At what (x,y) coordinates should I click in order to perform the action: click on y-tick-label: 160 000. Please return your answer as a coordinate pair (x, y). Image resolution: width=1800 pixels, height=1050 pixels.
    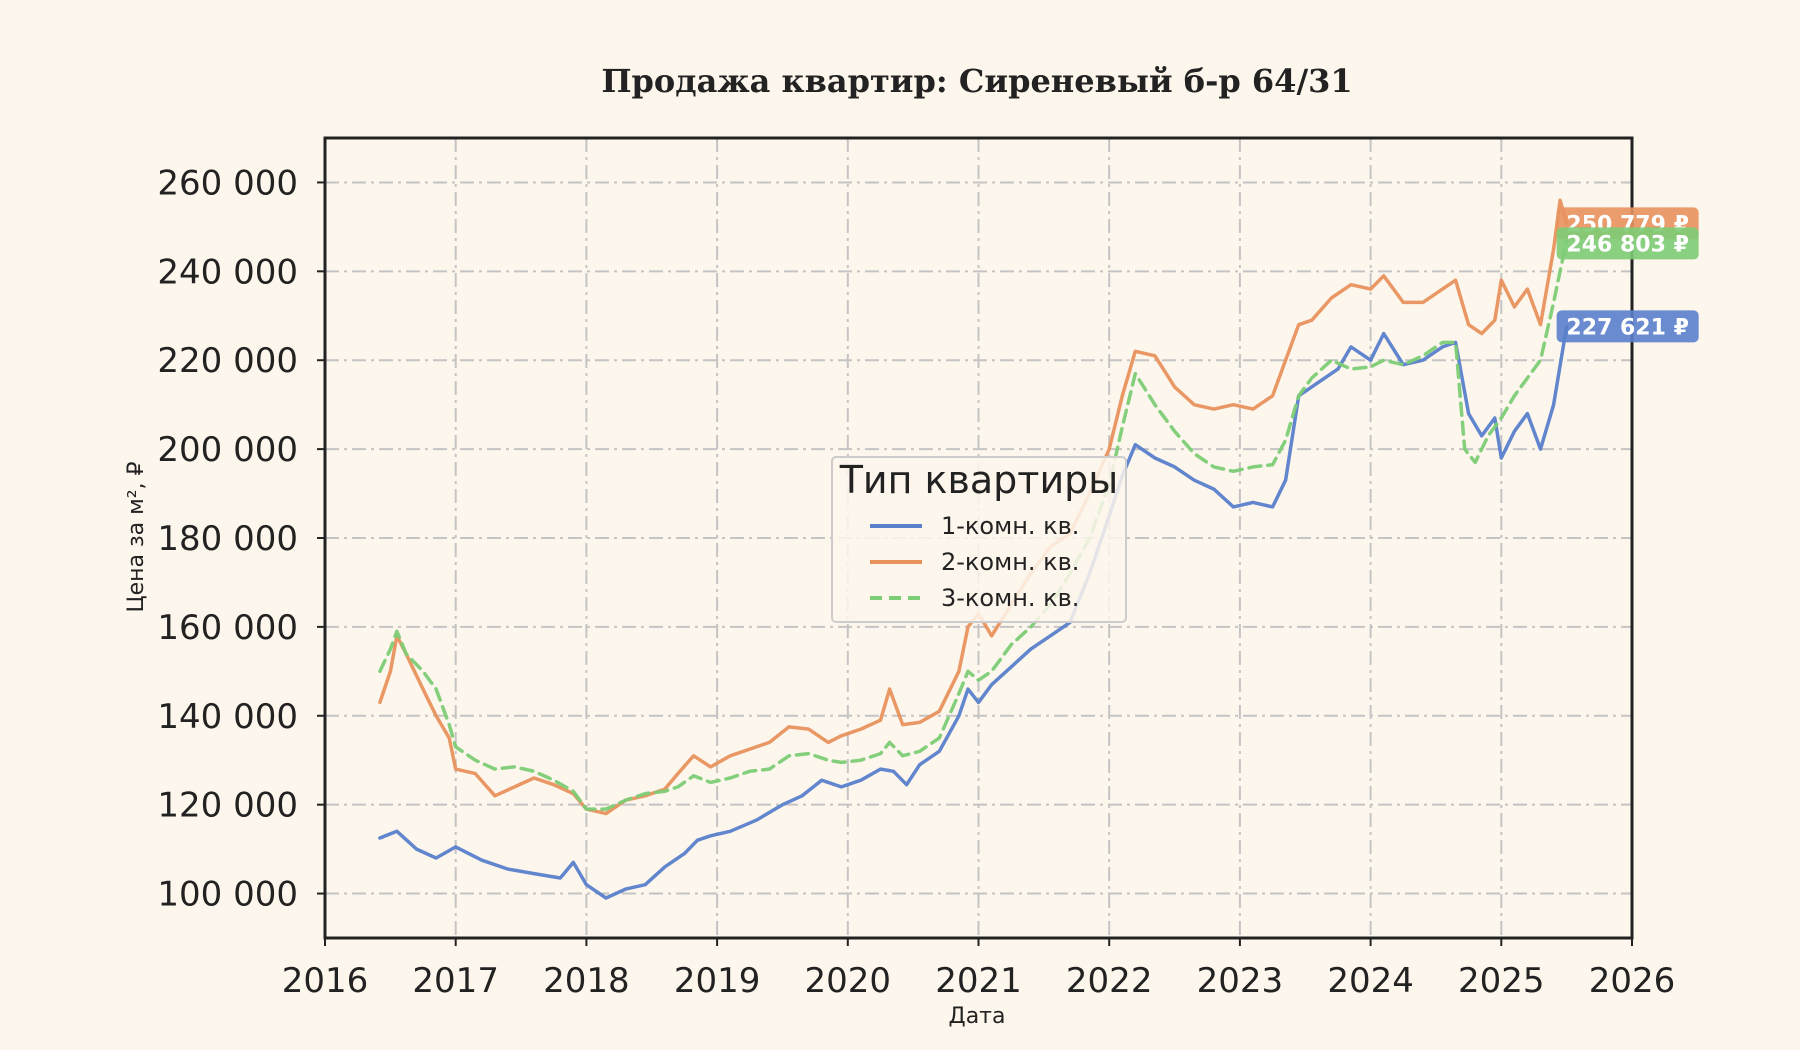
    Looking at the image, I should click on (227, 628).